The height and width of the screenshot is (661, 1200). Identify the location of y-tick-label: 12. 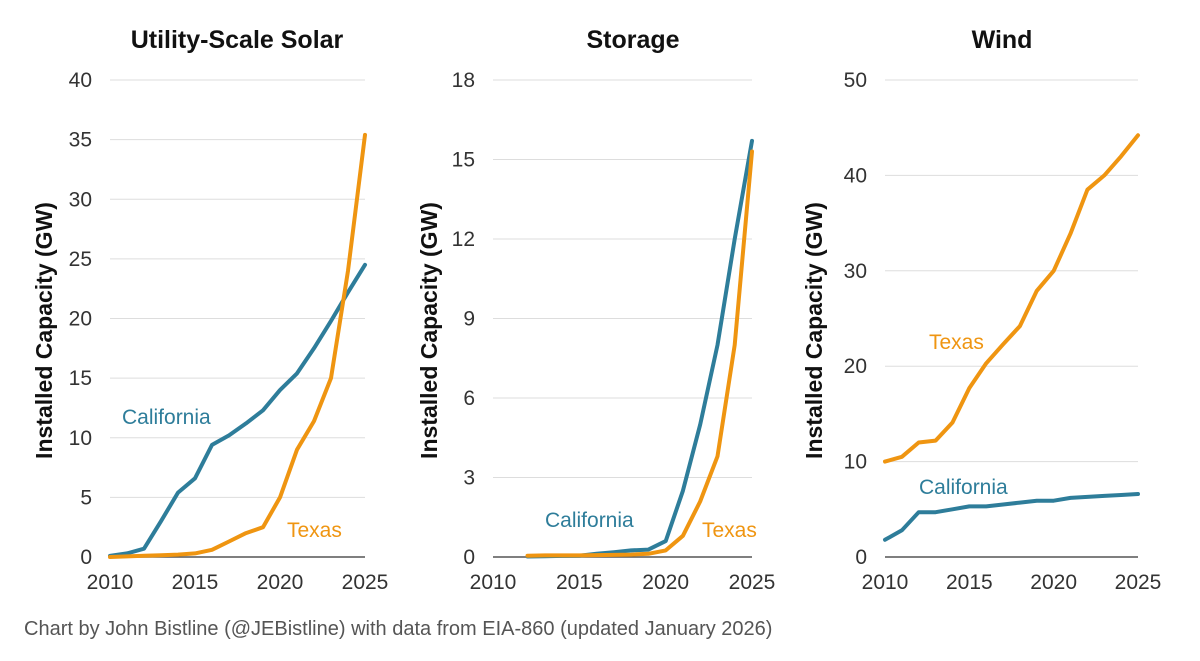
(463, 239).